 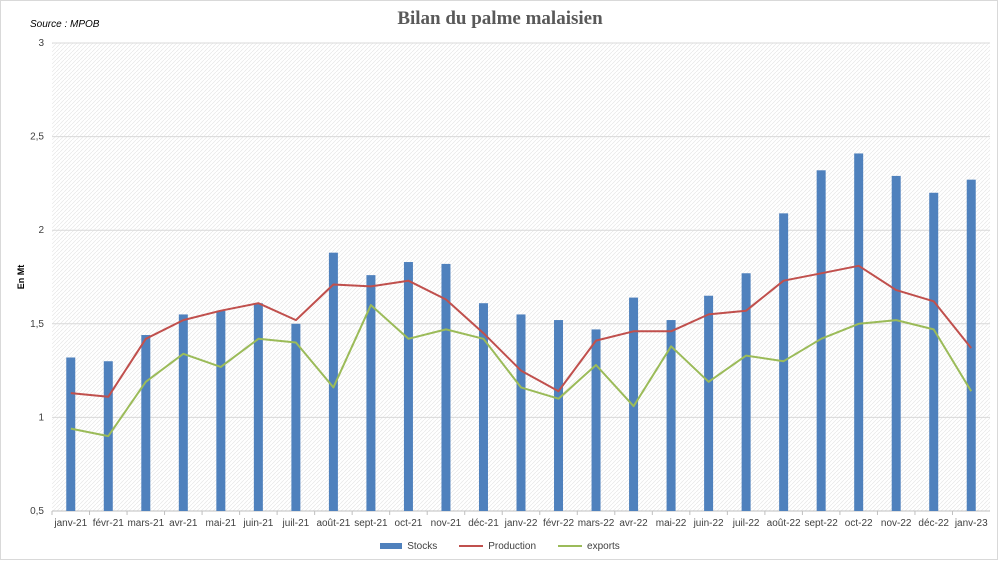 I want to click on legend-item-production: Production, so click(x=497, y=546).